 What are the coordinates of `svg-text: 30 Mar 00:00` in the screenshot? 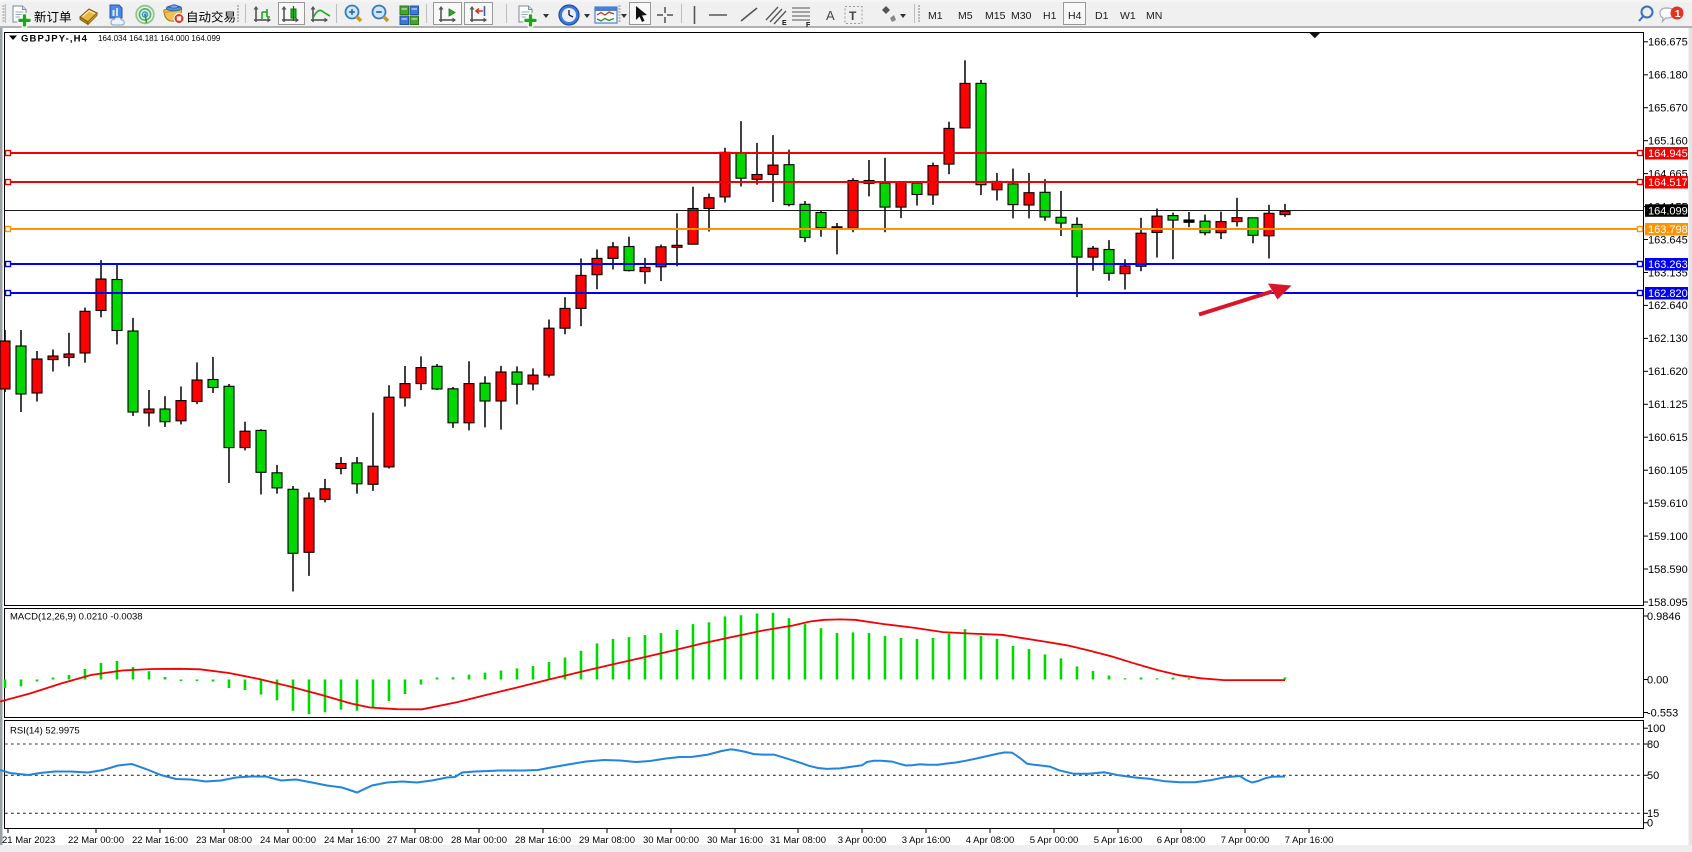 It's located at (671, 840).